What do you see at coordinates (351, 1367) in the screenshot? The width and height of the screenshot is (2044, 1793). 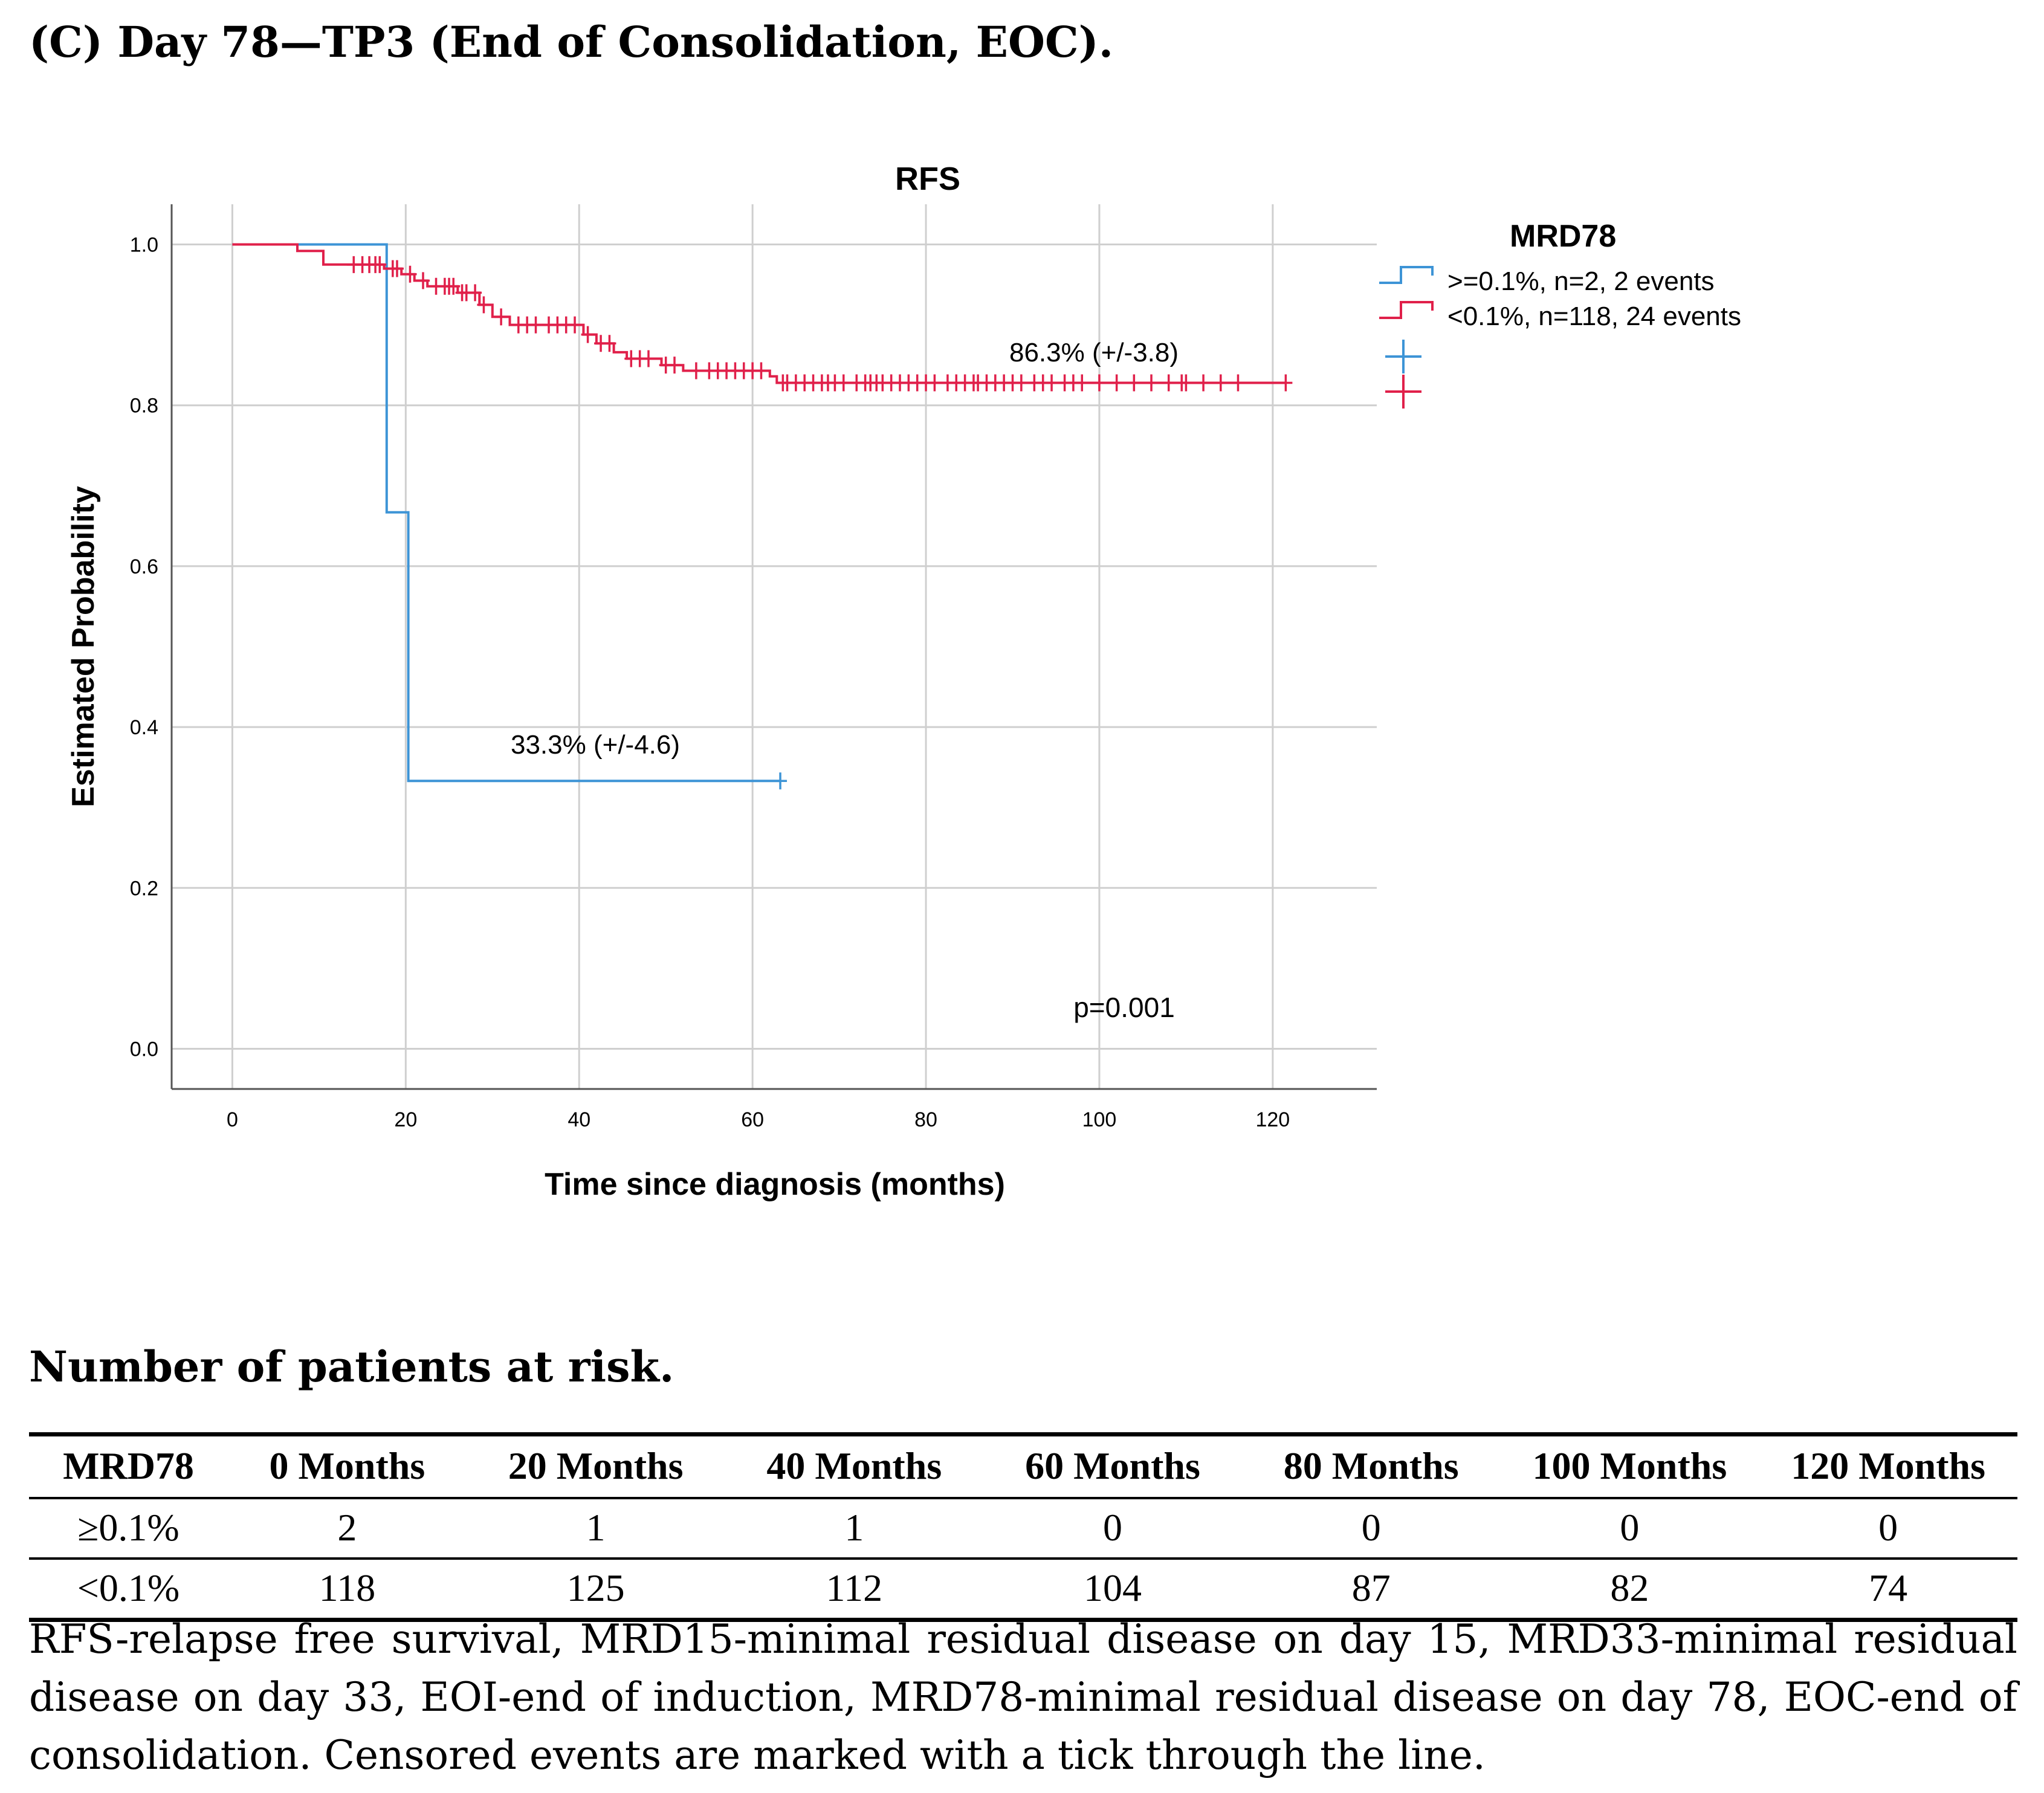 I see `risk-table-heading: Number of patients at risk.` at bounding box center [351, 1367].